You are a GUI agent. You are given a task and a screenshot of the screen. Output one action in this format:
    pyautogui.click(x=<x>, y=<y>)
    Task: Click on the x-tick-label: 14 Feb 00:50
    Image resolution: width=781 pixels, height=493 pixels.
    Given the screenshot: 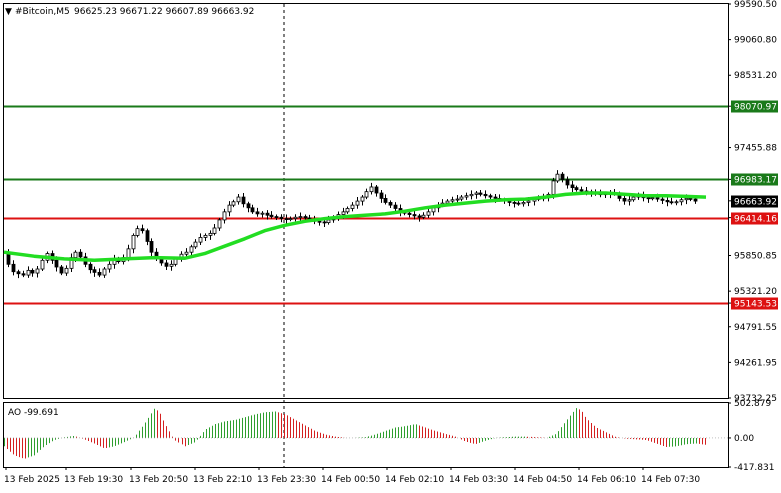 What is the action you would take?
    pyautogui.click(x=350, y=480)
    